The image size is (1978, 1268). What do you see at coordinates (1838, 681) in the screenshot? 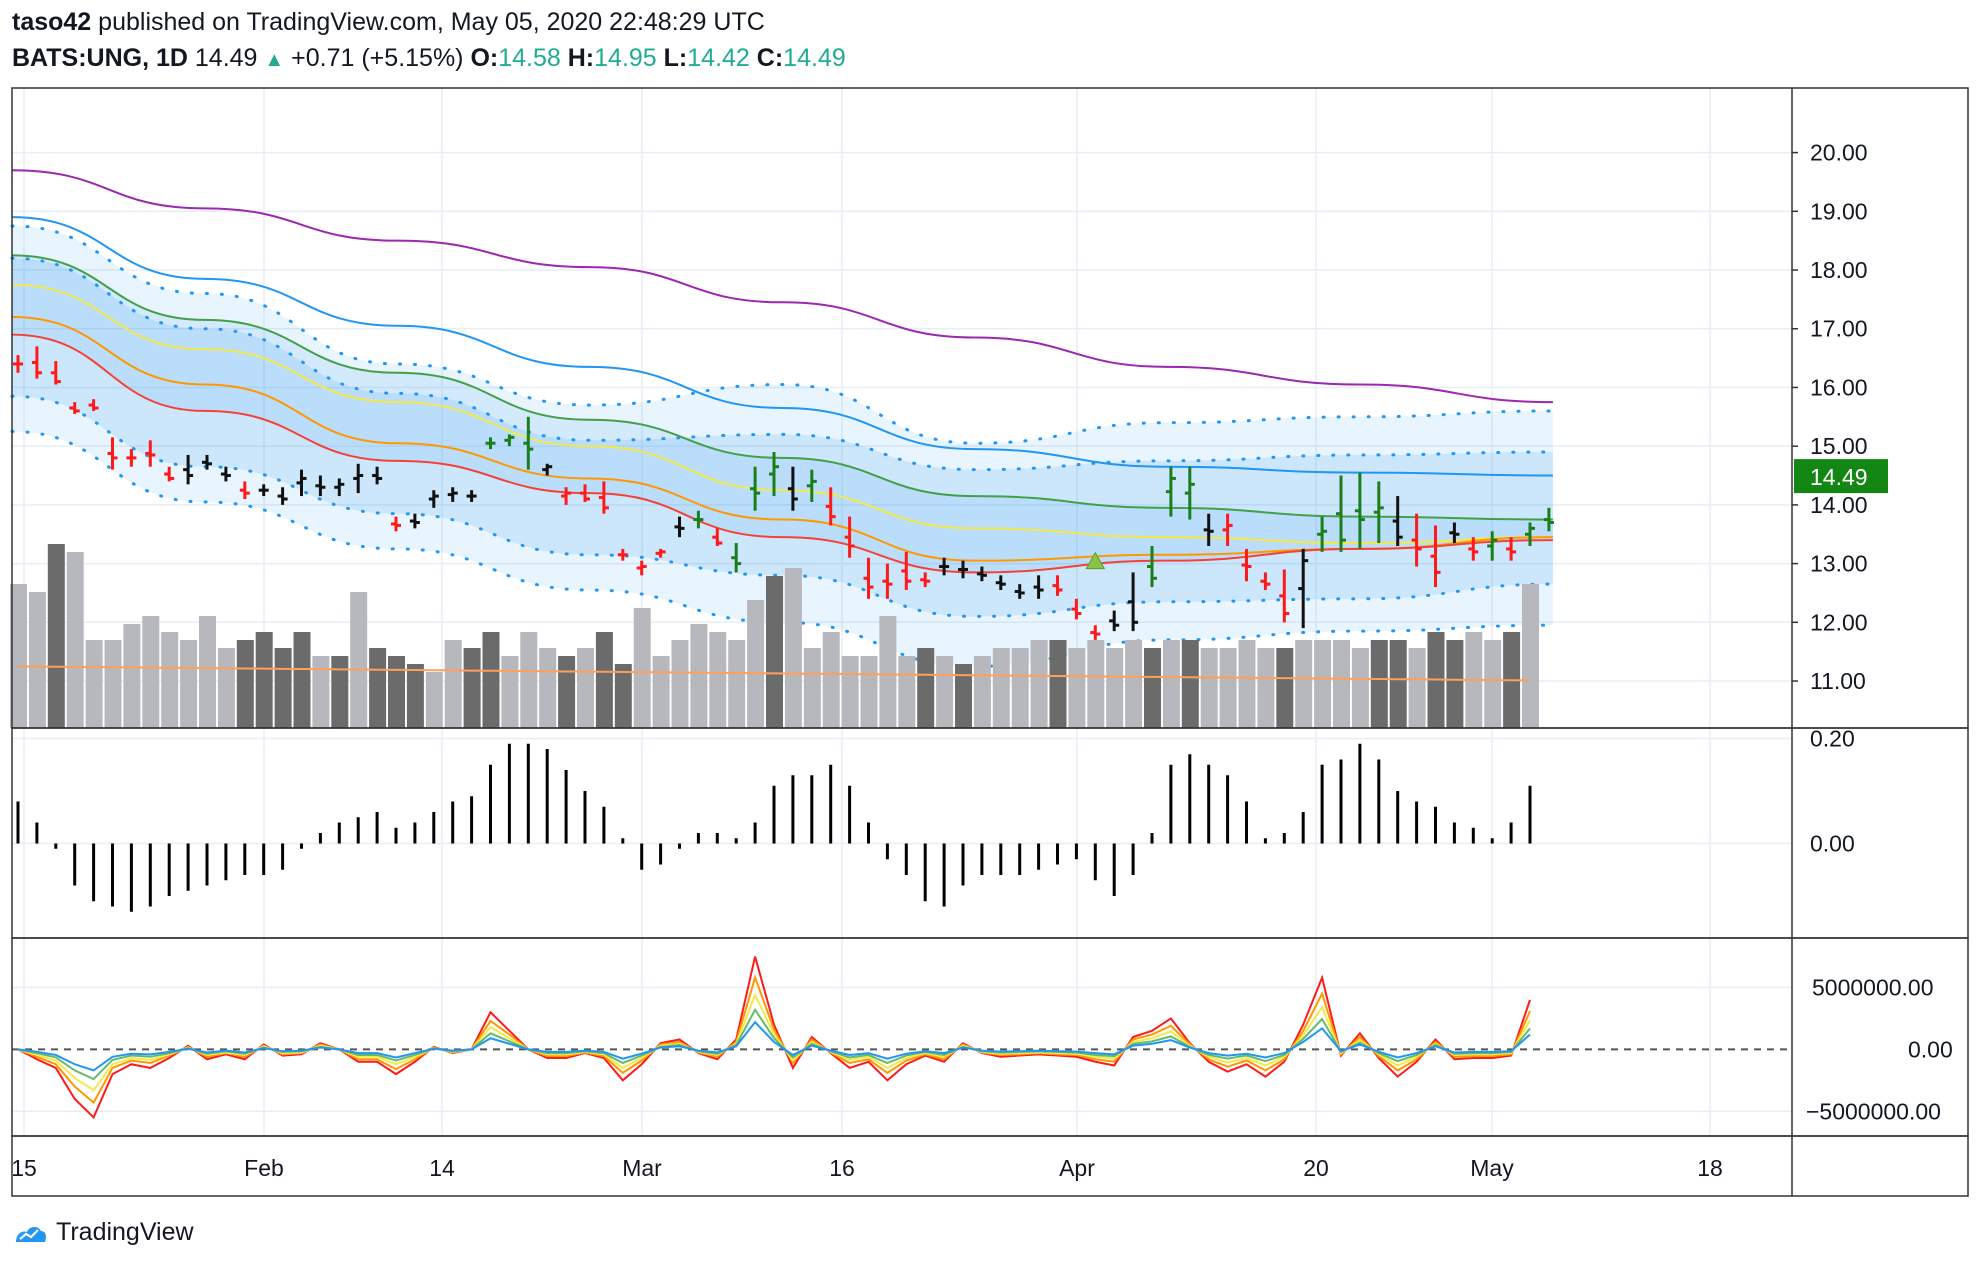
I see `price-axis-label: 11.00` at bounding box center [1838, 681].